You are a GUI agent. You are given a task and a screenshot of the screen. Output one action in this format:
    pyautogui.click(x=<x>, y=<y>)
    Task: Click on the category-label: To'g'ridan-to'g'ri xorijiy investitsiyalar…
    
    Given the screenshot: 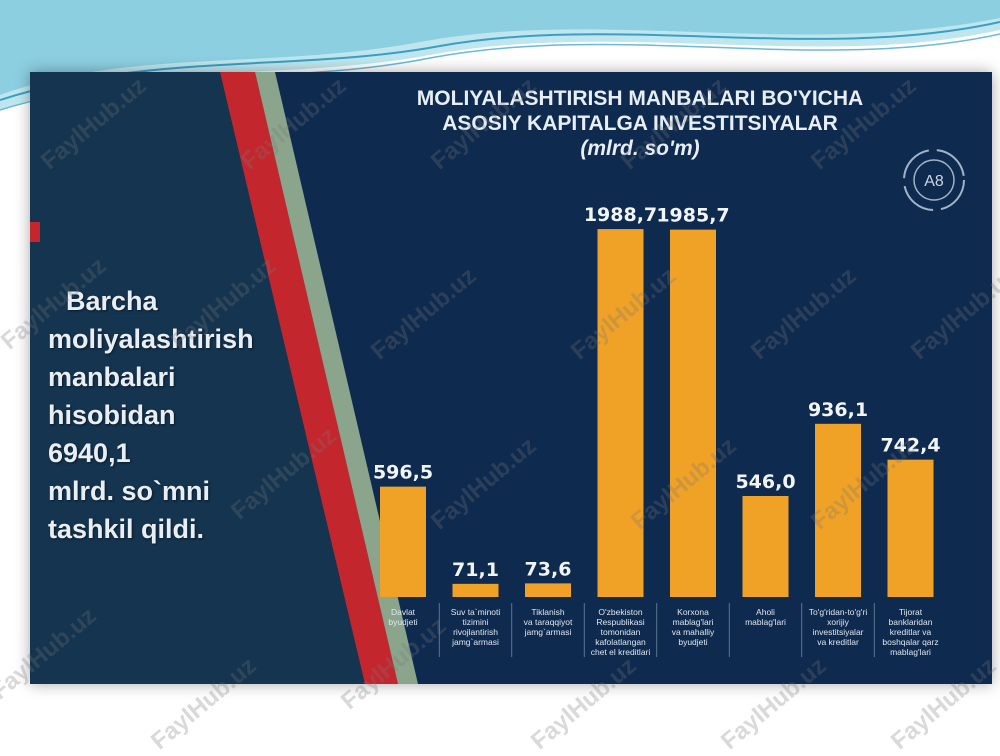 What is the action you would take?
    pyautogui.click(x=838, y=627)
    